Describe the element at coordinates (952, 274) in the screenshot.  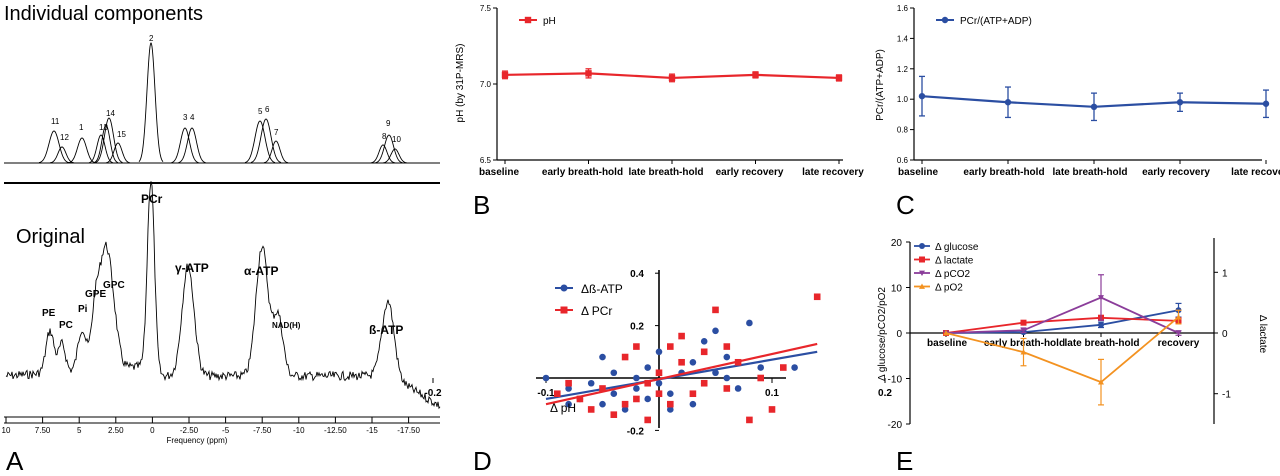
I see `legend-label: Δ pCO2` at that location.